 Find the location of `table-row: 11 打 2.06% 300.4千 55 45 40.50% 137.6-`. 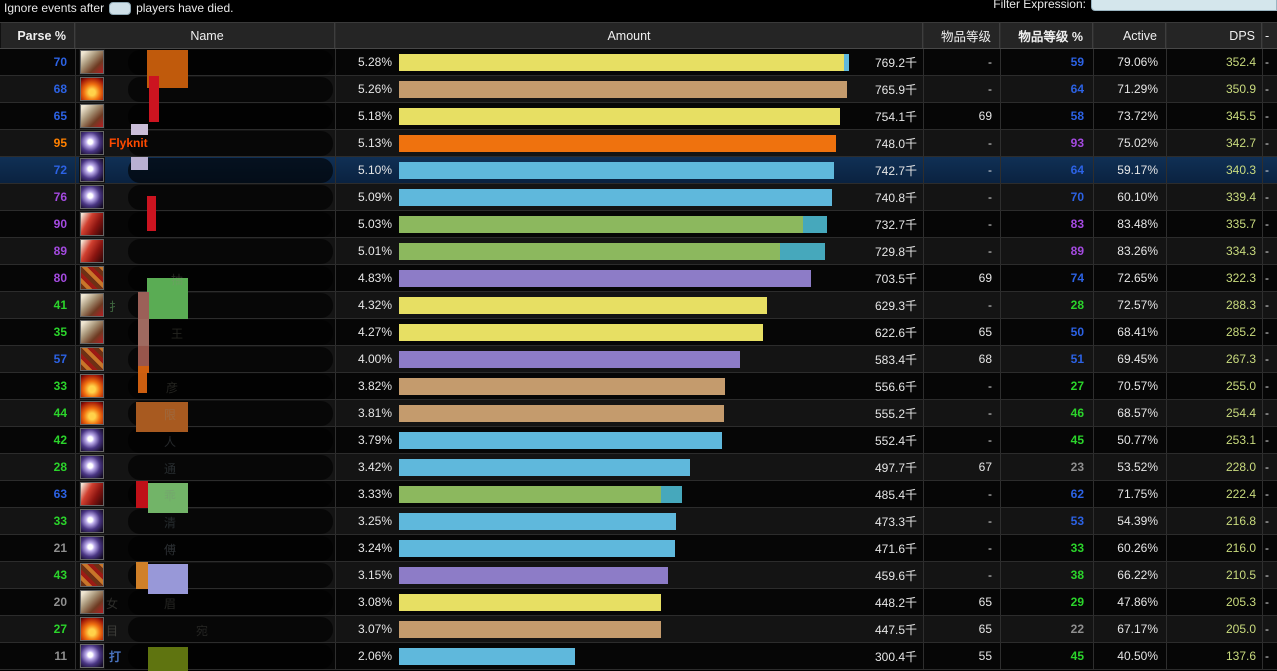

table-row: 11 打 2.06% 300.4千 55 45 40.50% 137.6- is located at coordinates (638, 657).